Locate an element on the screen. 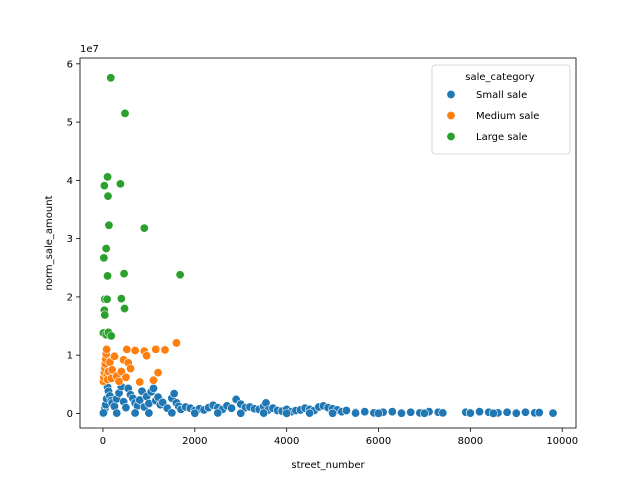 The width and height of the screenshot is (640, 480). x-tick-label: 8000 is located at coordinates (470, 441).